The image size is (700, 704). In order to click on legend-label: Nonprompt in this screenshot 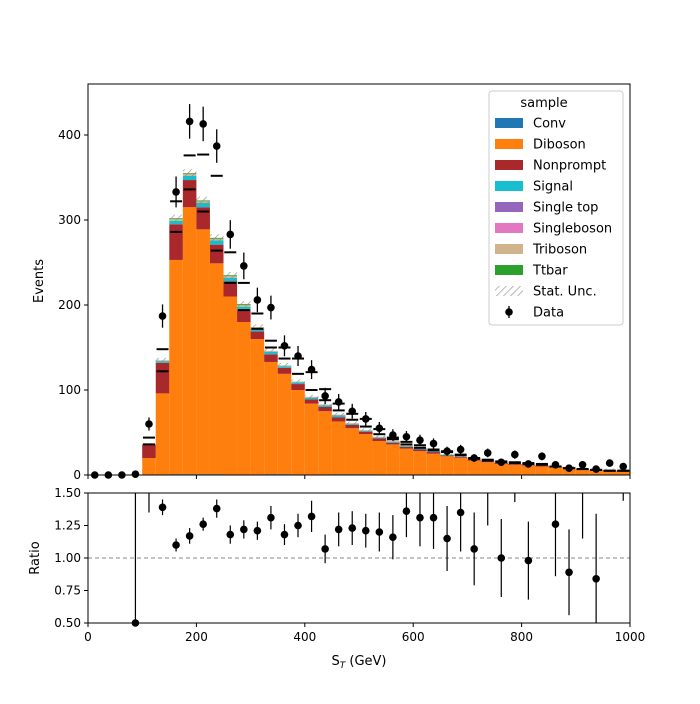, I will do `click(569, 166)`.